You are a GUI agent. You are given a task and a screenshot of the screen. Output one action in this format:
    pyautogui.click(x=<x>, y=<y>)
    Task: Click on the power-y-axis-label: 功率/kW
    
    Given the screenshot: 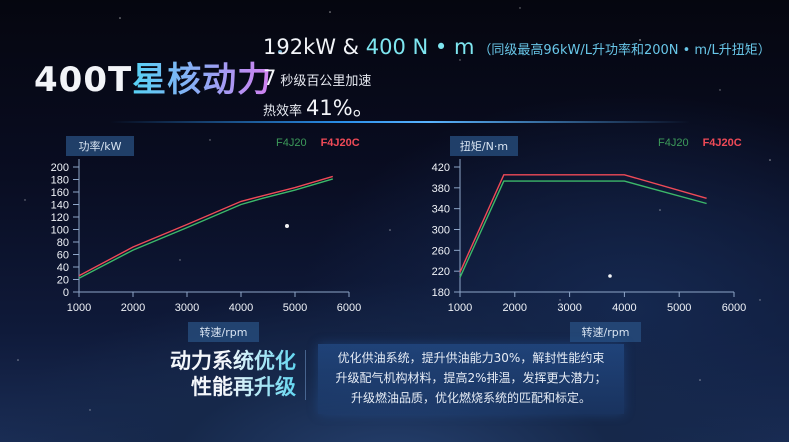 What is the action you would take?
    pyautogui.click(x=100, y=146)
    